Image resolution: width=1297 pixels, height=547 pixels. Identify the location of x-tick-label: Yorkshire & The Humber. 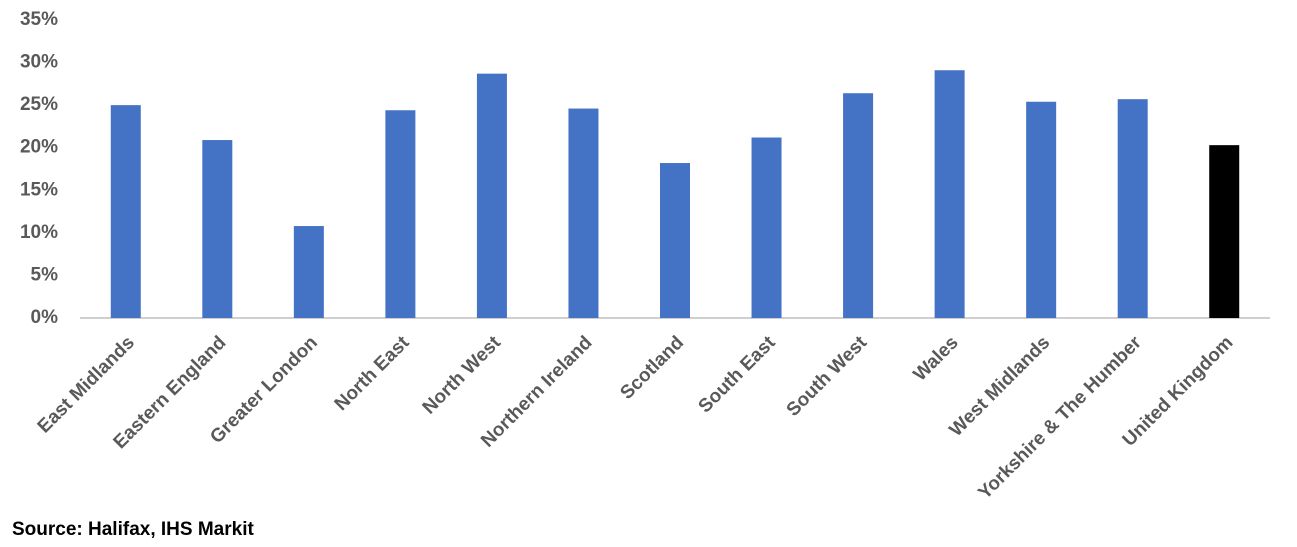
(1060, 418).